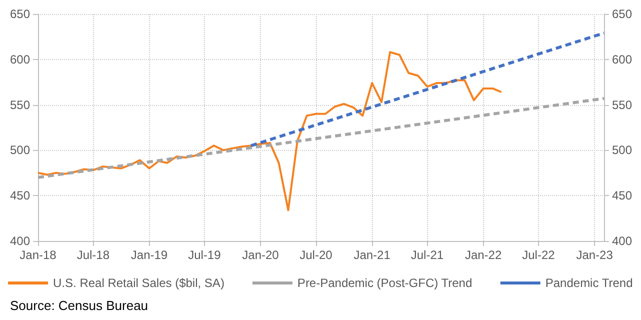 This screenshot has height=320, width=641. Describe the element at coordinates (622, 105) in the screenshot. I see `y2-tick-label: 550` at that location.